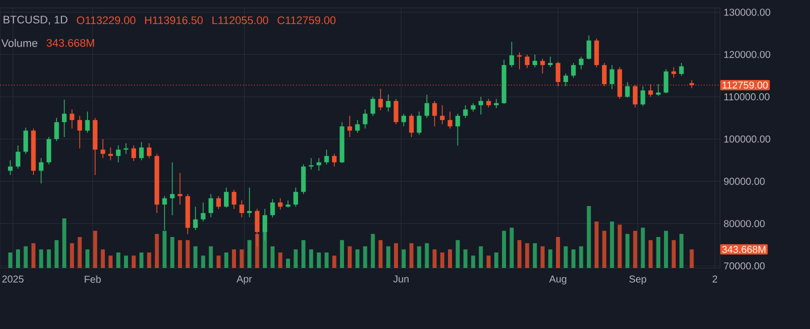 The image size is (810, 329). I want to click on chart-title: Volume, so click(19, 42).